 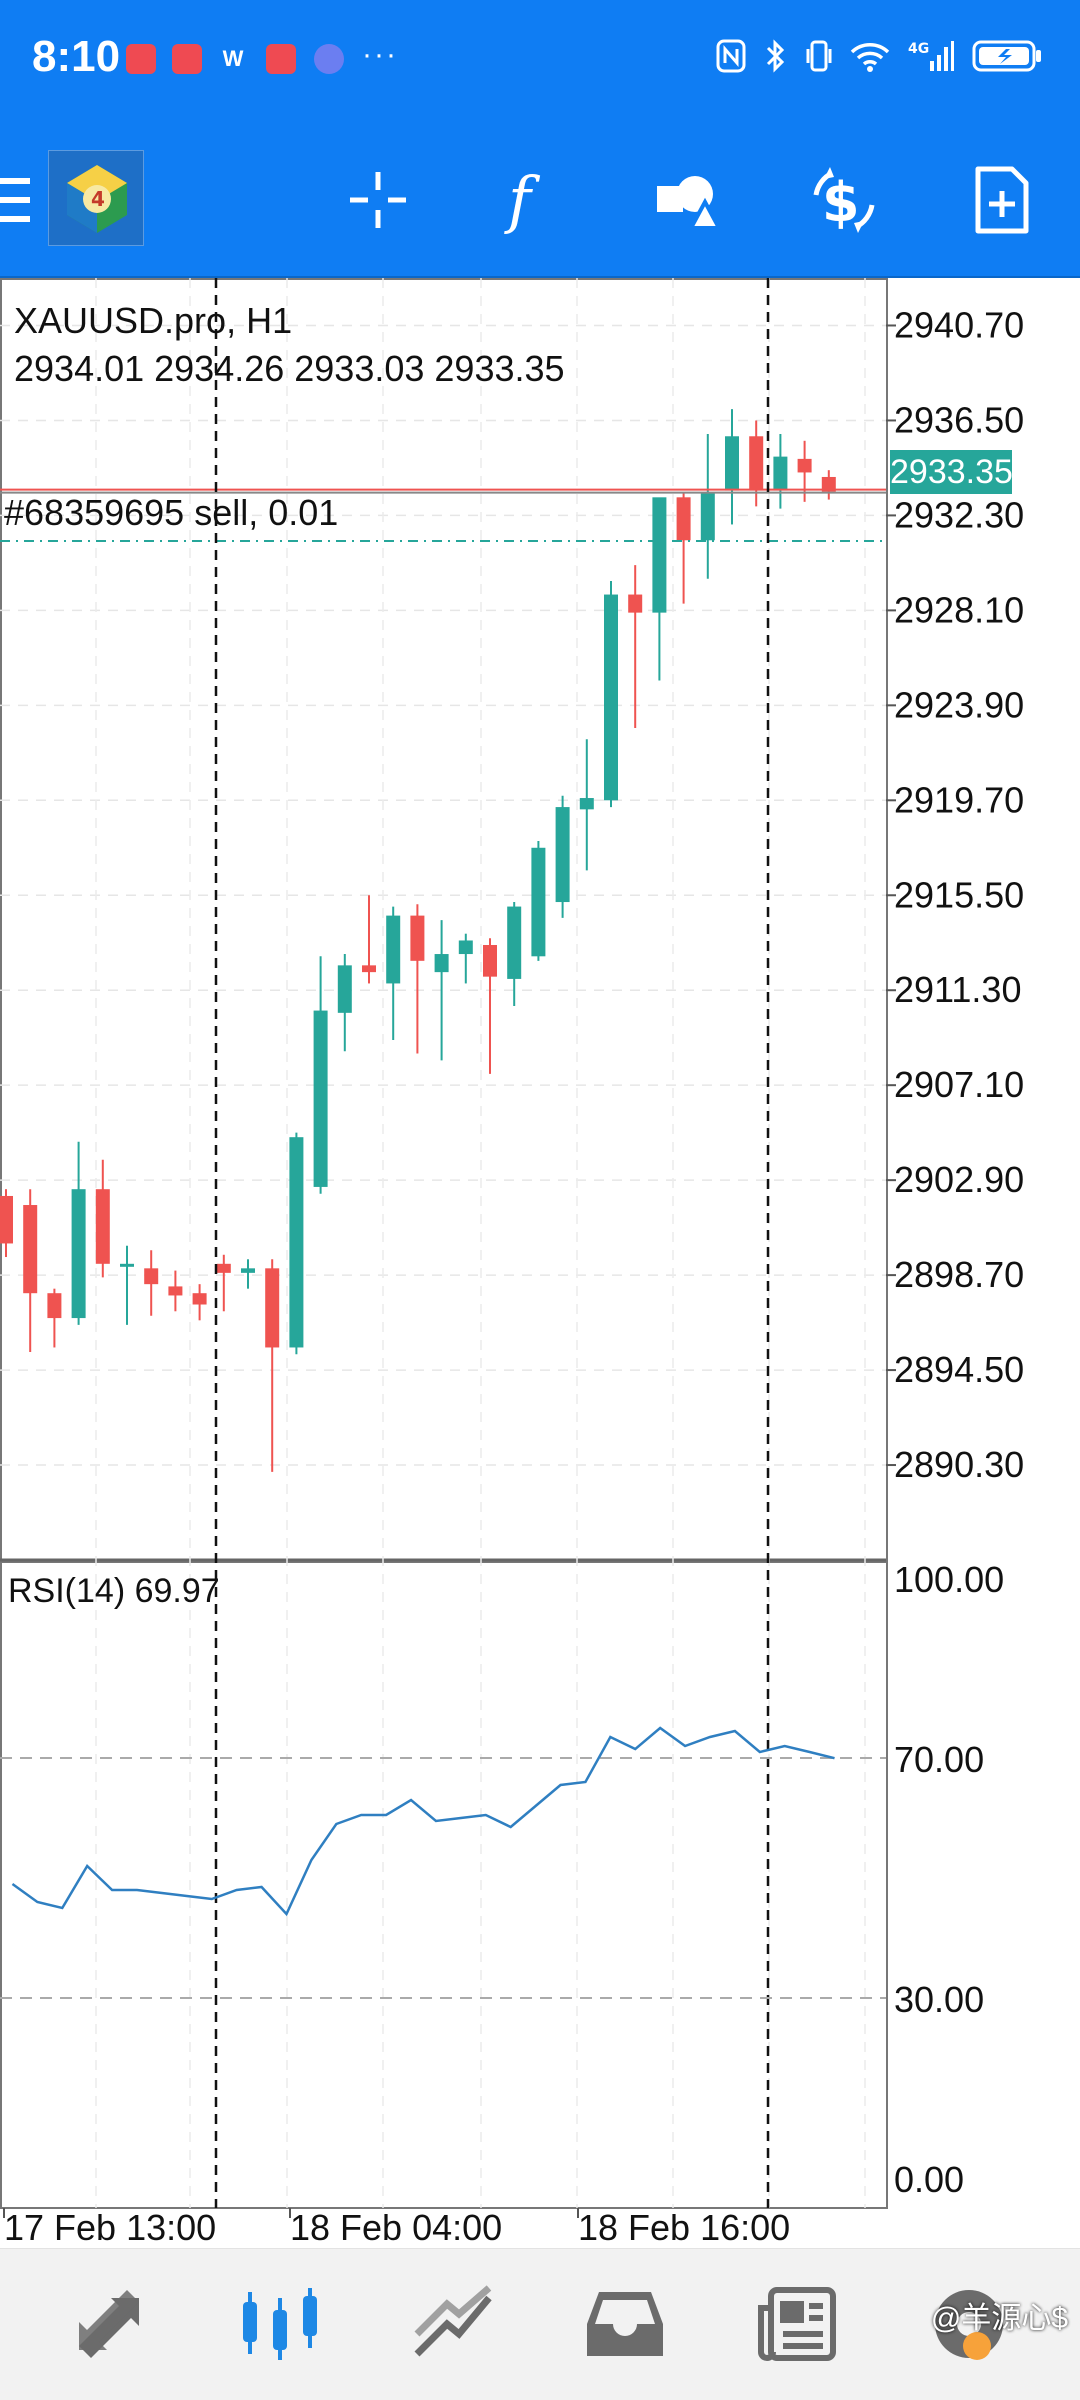 What do you see at coordinates (1006, 56) in the screenshot?
I see `battery-icon` at bounding box center [1006, 56].